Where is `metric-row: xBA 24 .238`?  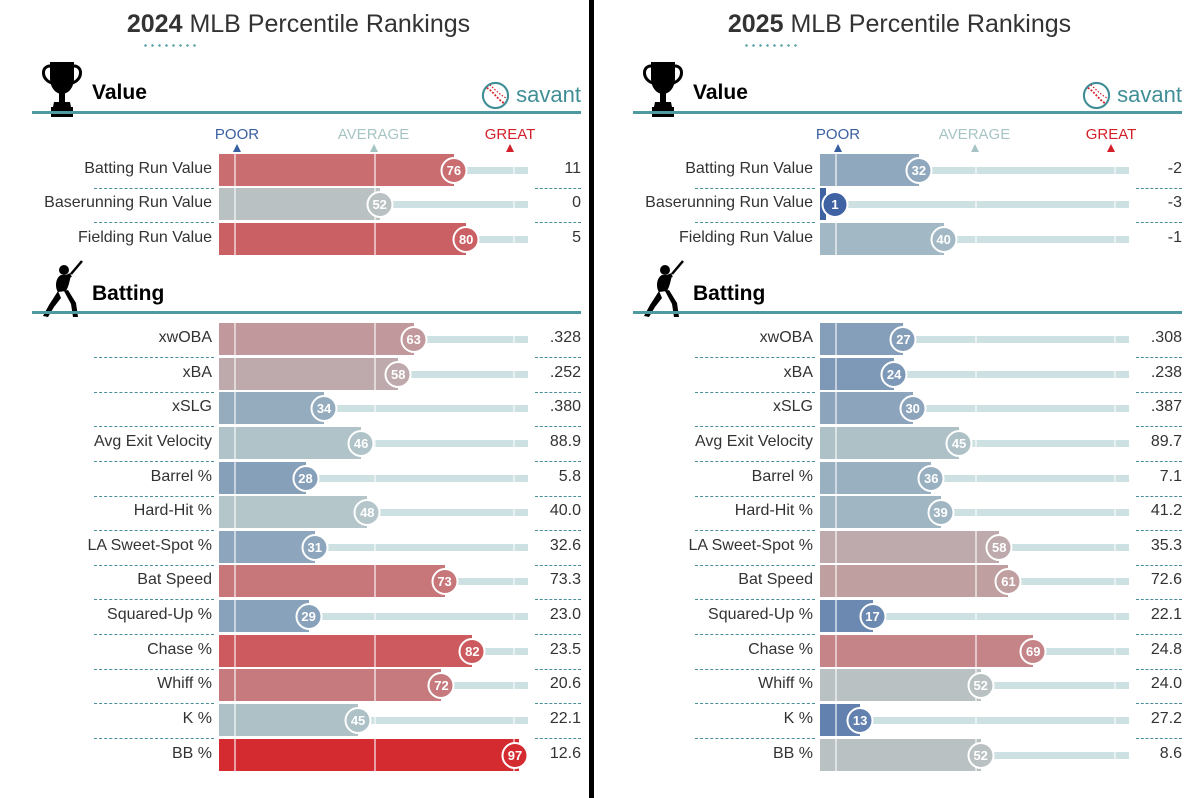
metric-row: xBA 24 .238 is located at coordinates (899, 374).